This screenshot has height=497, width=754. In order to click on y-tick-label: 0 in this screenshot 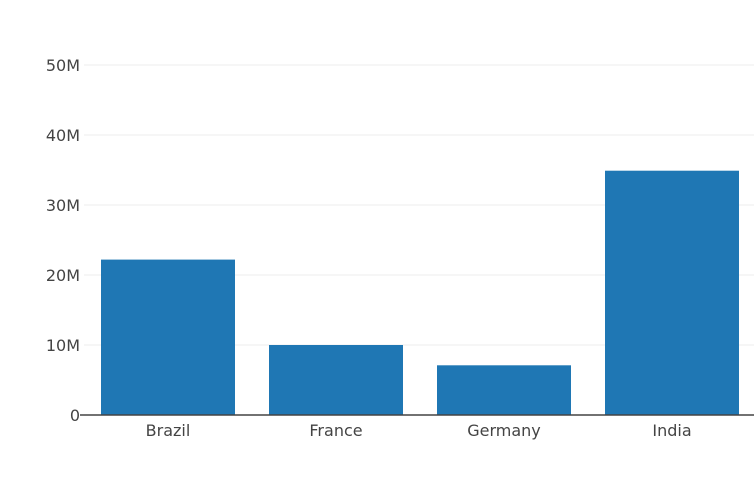, I will do `click(75, 415)`.